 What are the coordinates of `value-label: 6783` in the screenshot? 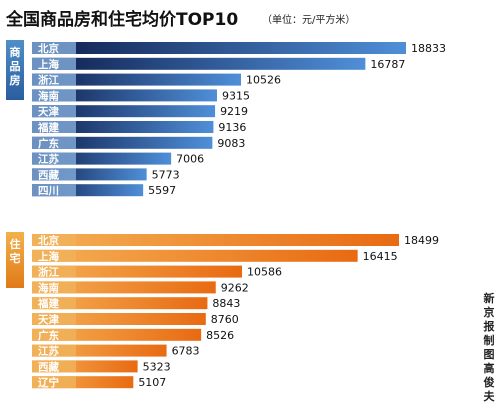 It's located at (186, 351).